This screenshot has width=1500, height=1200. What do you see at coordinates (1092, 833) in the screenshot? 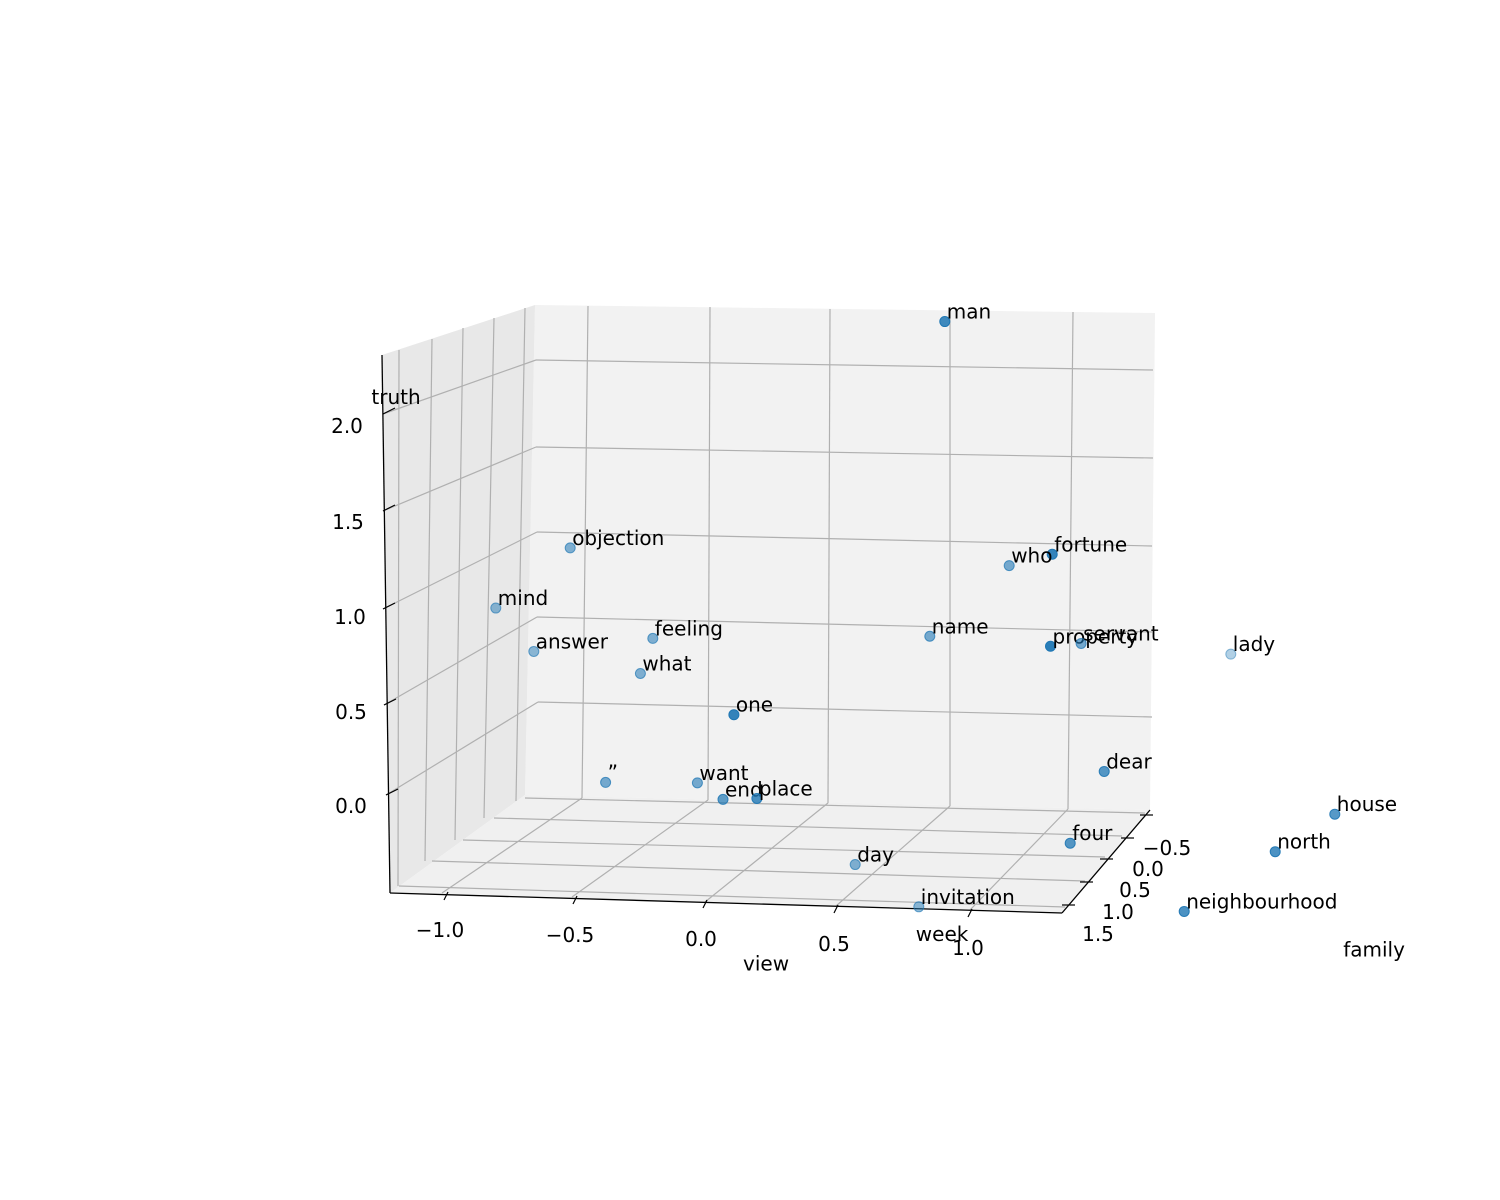
I see `data-point-label: four` at bounding box center [1092, 833].